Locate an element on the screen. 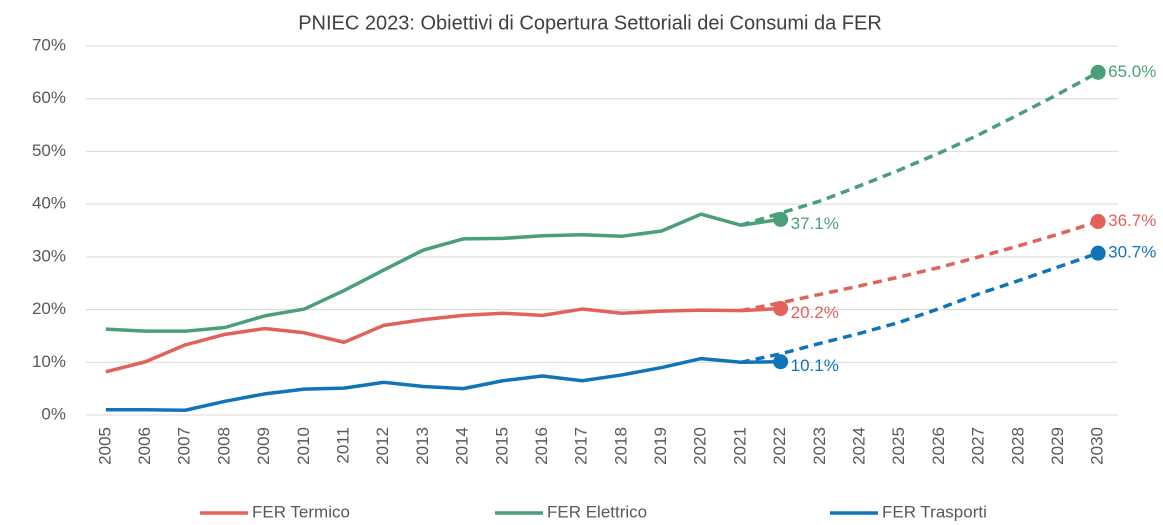  x-tick-label: 2005 is located at coordinates (104, 446).